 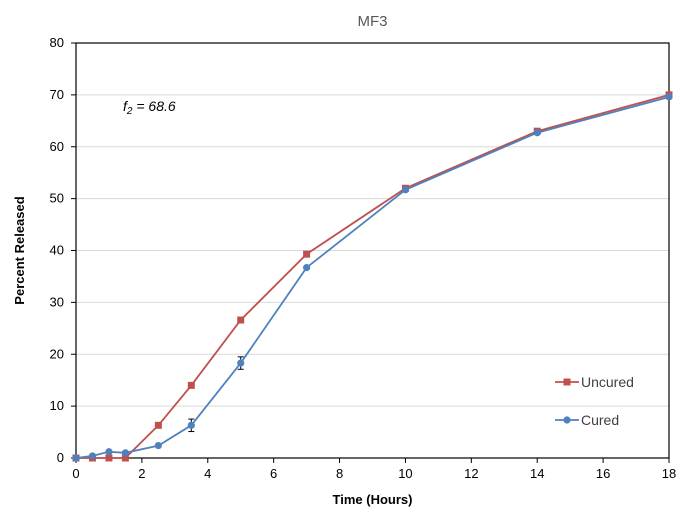 What do you see at coordinates (153, 106) in the screenshot?
I see `f2-annotation-value: = 68.6` at bounding box center [153, 106].